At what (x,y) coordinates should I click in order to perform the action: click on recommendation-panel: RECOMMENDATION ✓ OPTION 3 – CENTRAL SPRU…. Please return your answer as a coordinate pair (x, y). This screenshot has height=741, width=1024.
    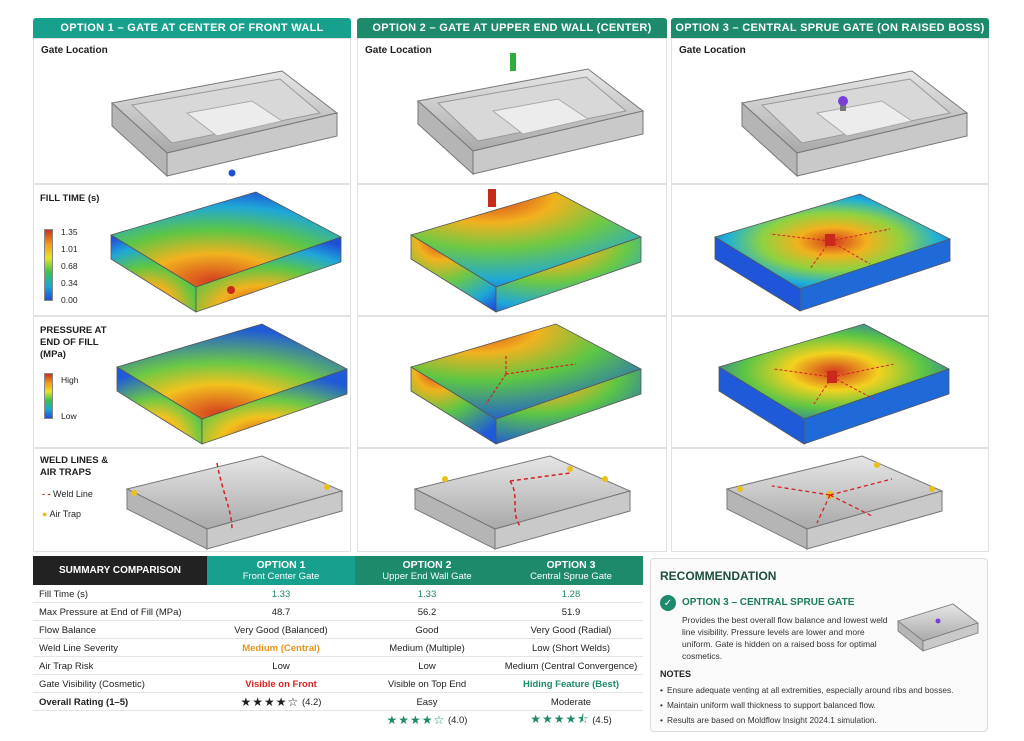
    Looking at the image, I should click on (819, 645).